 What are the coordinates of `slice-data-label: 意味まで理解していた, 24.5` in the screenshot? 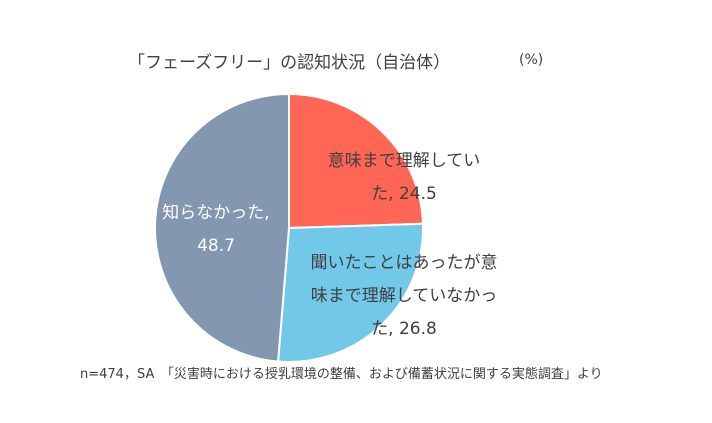 It's located at (404, 177).